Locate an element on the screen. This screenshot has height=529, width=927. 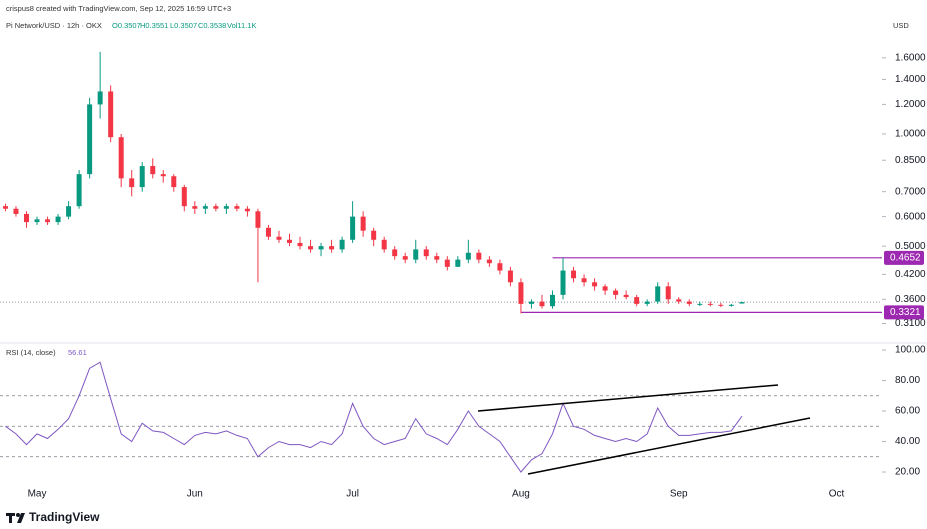
x-tick-label: Aug is located at coordinates (521, 494).